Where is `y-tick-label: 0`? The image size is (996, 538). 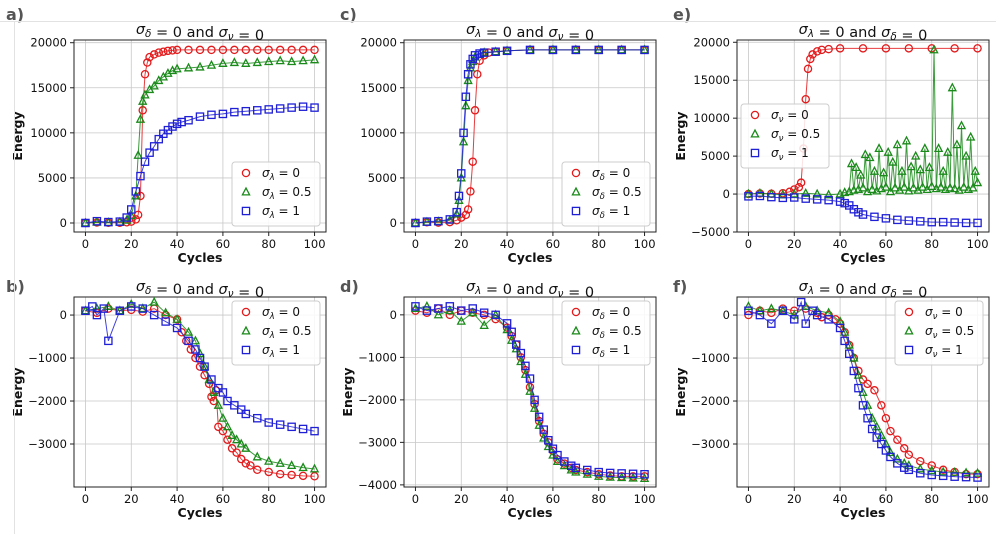 y-tick-label: 0 is located at coordinates (393, 223).